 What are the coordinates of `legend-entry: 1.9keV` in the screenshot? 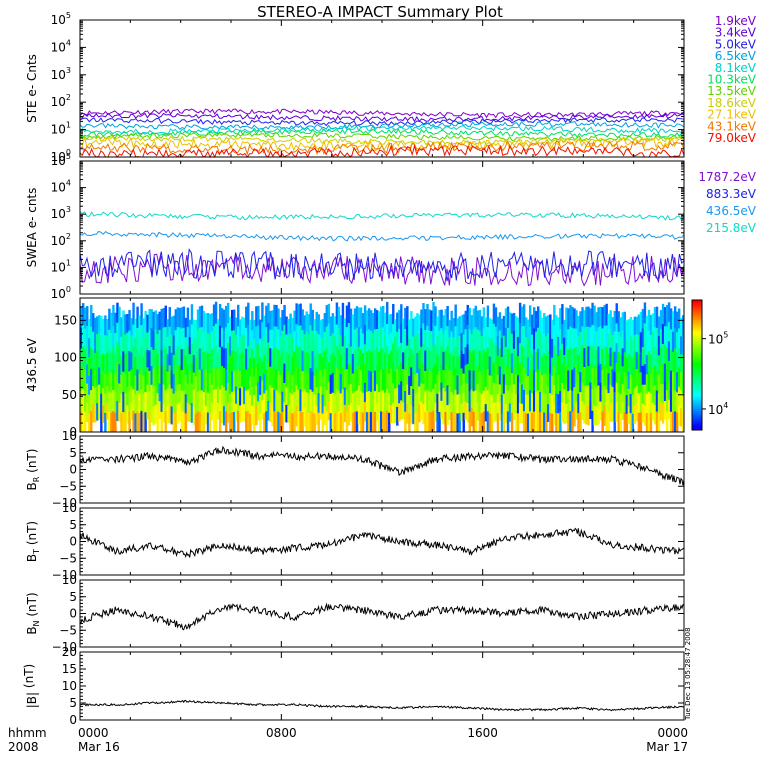 It's located at (736, 21).